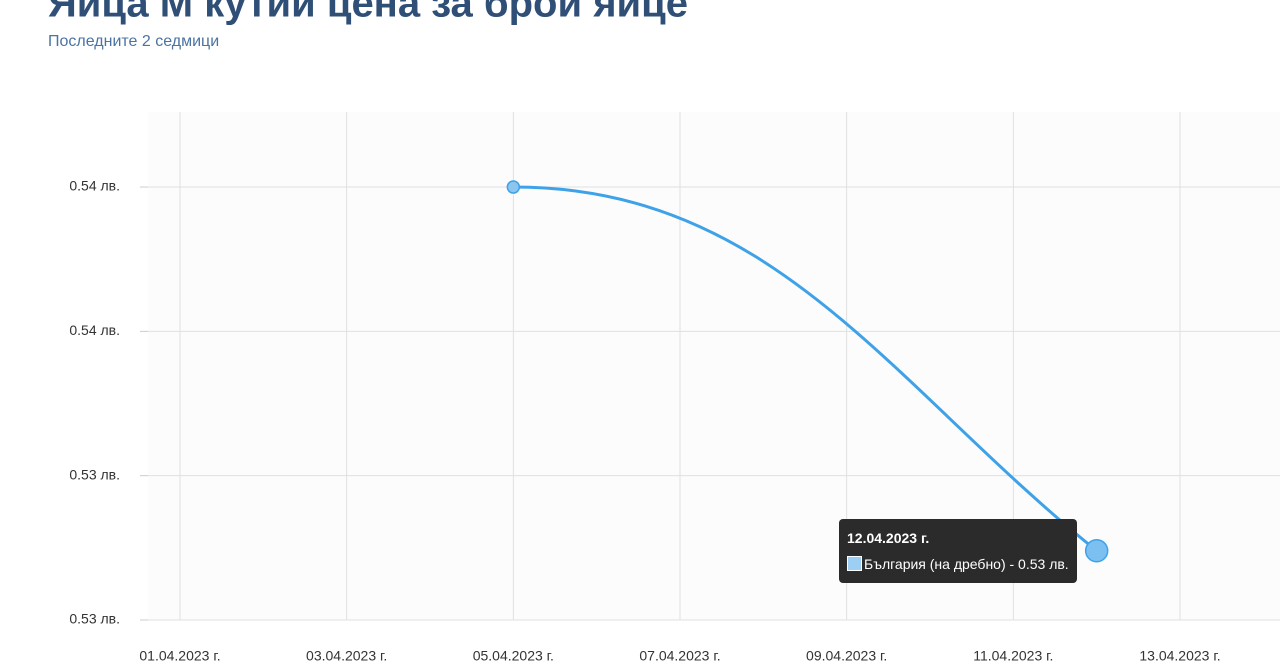  What do you see at coordinates (368, 13) in the screenshot?
I see `chart-title: Яйца М кутии цена за брой яйце` at bounding box center [368, 13].